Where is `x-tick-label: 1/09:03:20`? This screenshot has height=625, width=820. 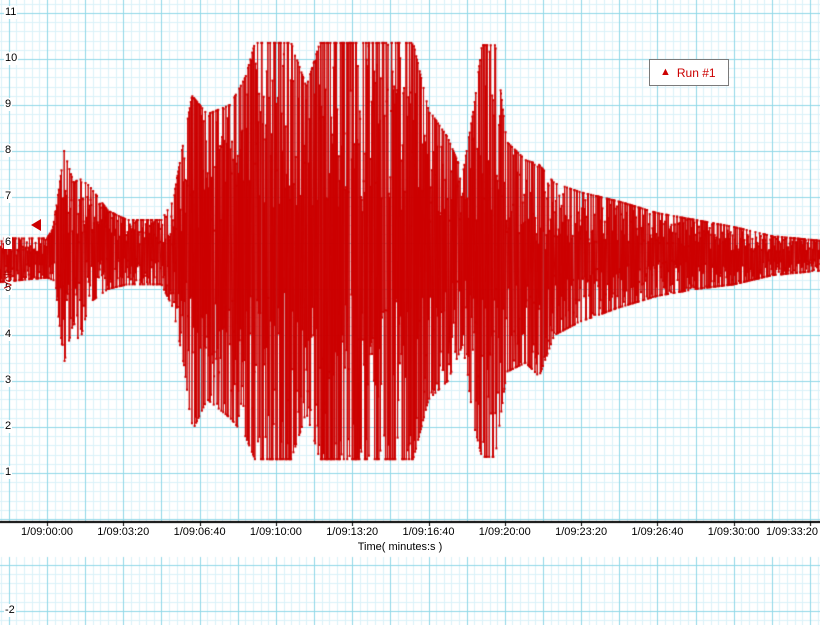
x-tick-label: 1/09:03:20 is located at coordinates (123, 532).